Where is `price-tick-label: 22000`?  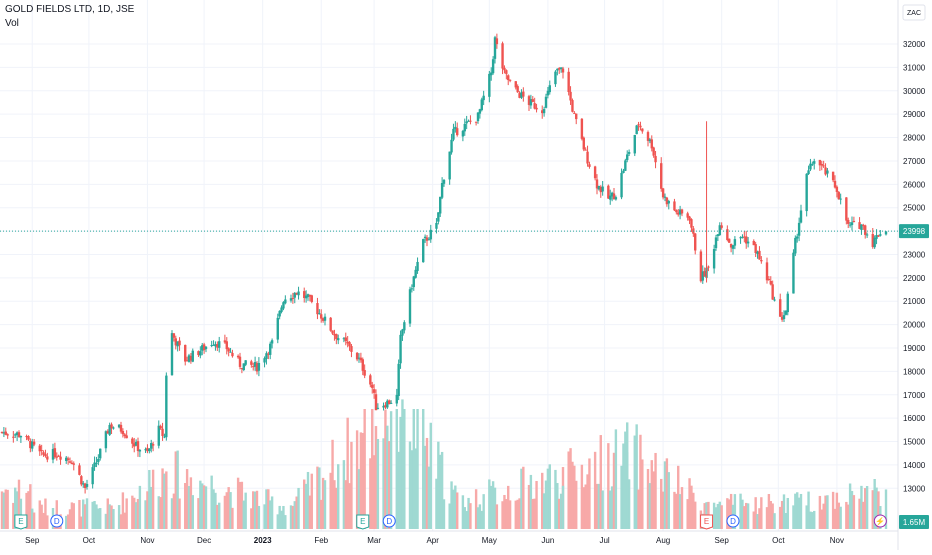
price-tick-label: 22000 is located at coordinates (914, 278).